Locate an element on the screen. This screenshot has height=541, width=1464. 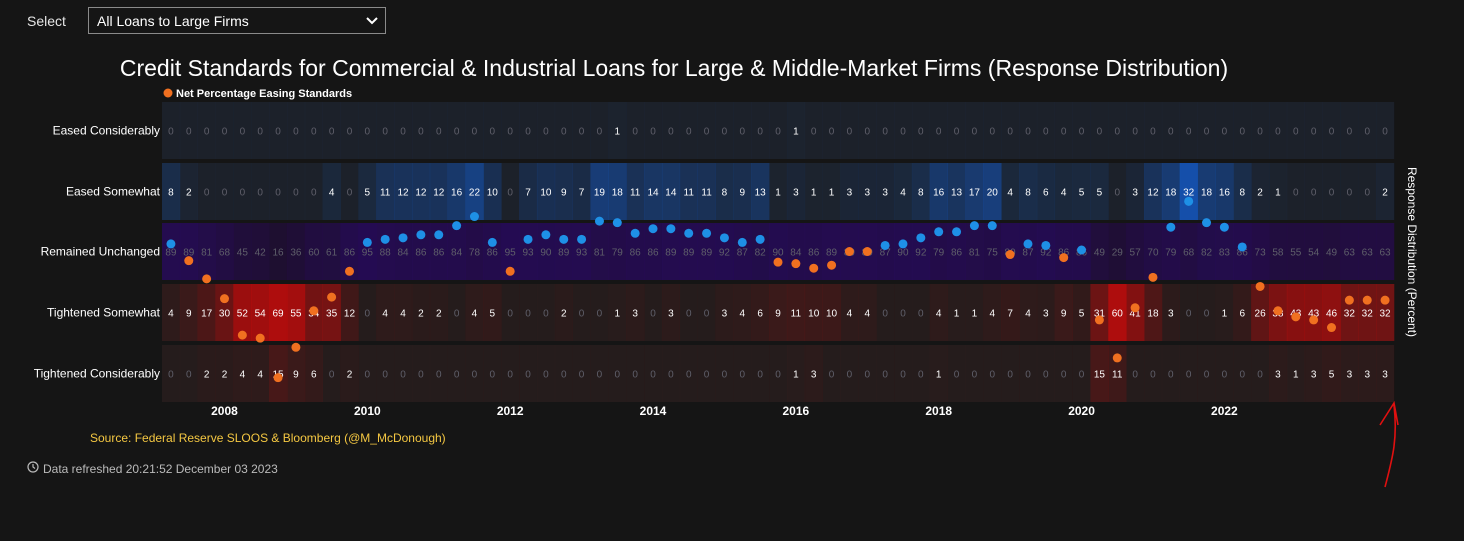
cell-value-label: 79 is located at coordinates (618, 253).